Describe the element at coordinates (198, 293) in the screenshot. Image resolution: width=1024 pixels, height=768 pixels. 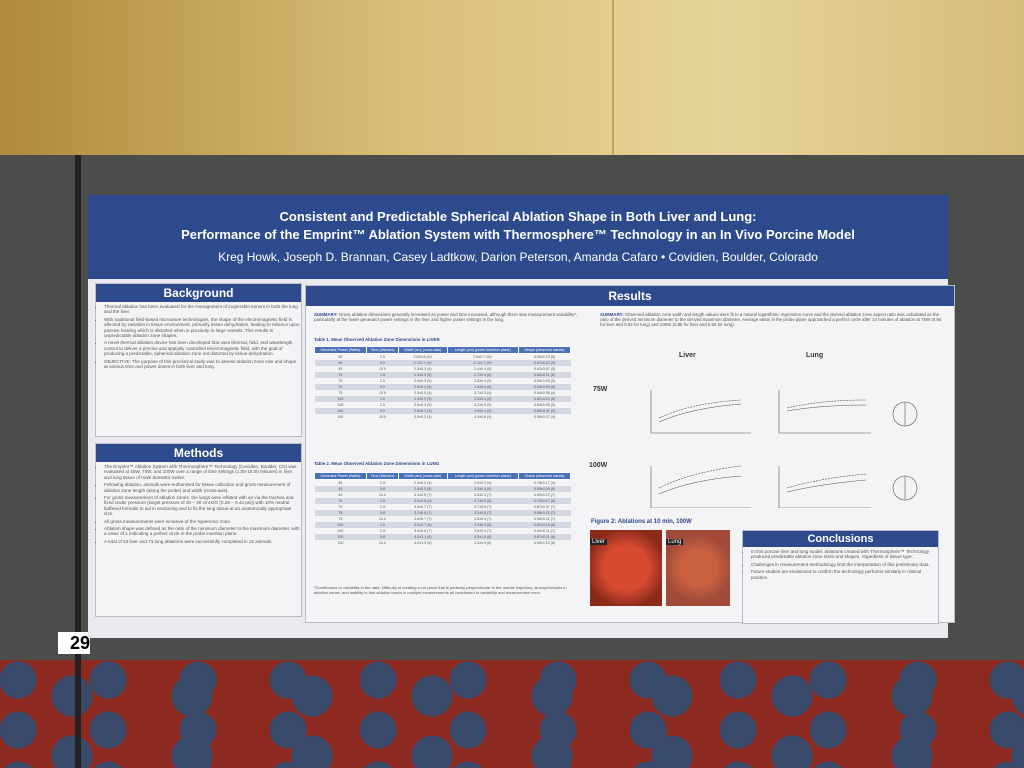
I see `section-heading: Background` at that location.